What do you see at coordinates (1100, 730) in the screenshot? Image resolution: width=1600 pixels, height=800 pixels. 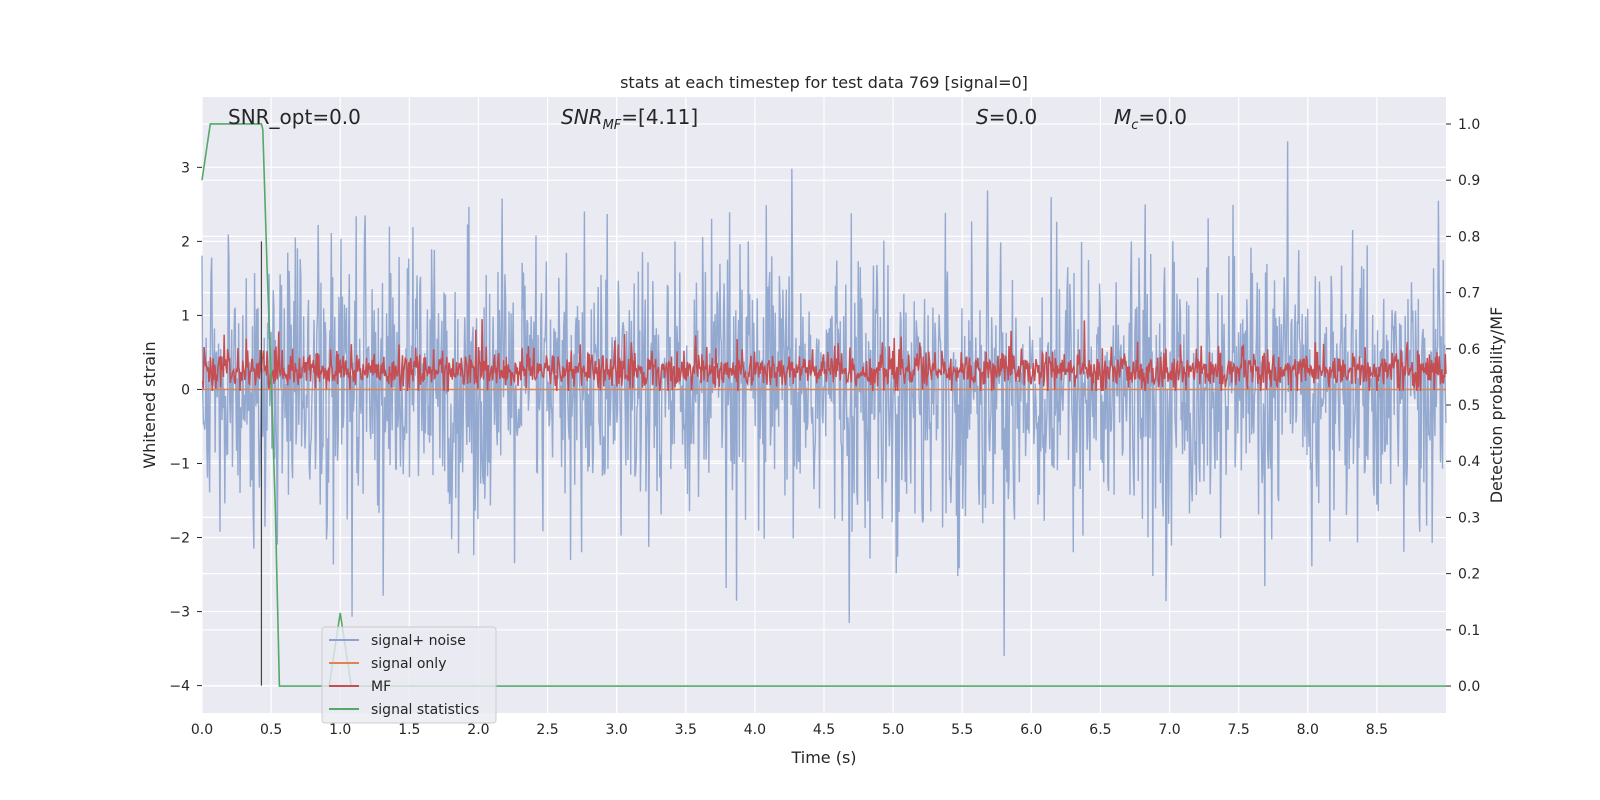 I see `x-tick-label: 6.5` at bounding box center [1100, 730].